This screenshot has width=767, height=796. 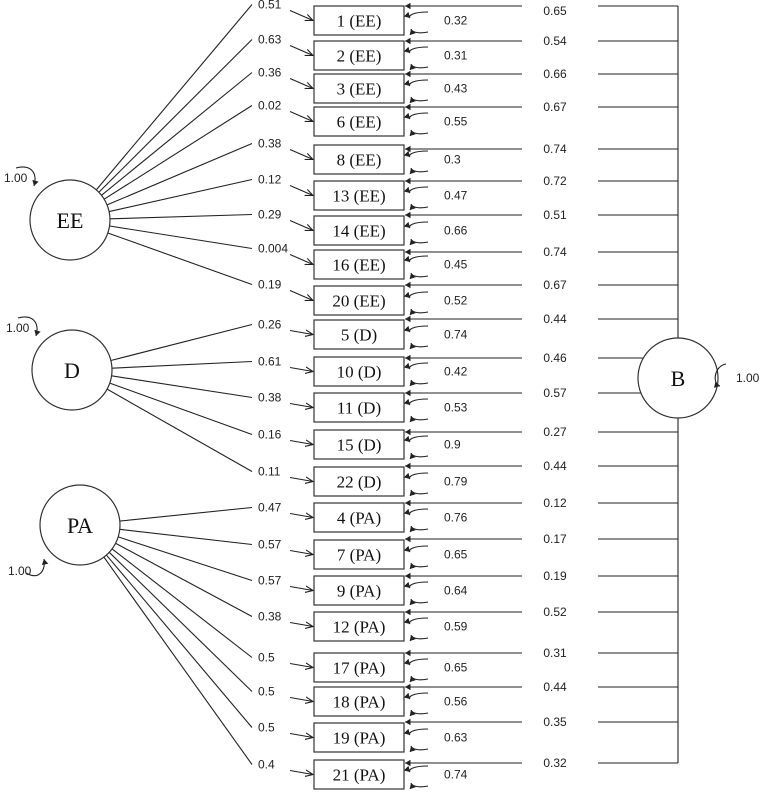 What do you see at coordinates (270, 215) in the screenshot?
I see `loading-label: 0.29` at bounding box center [270, 215].